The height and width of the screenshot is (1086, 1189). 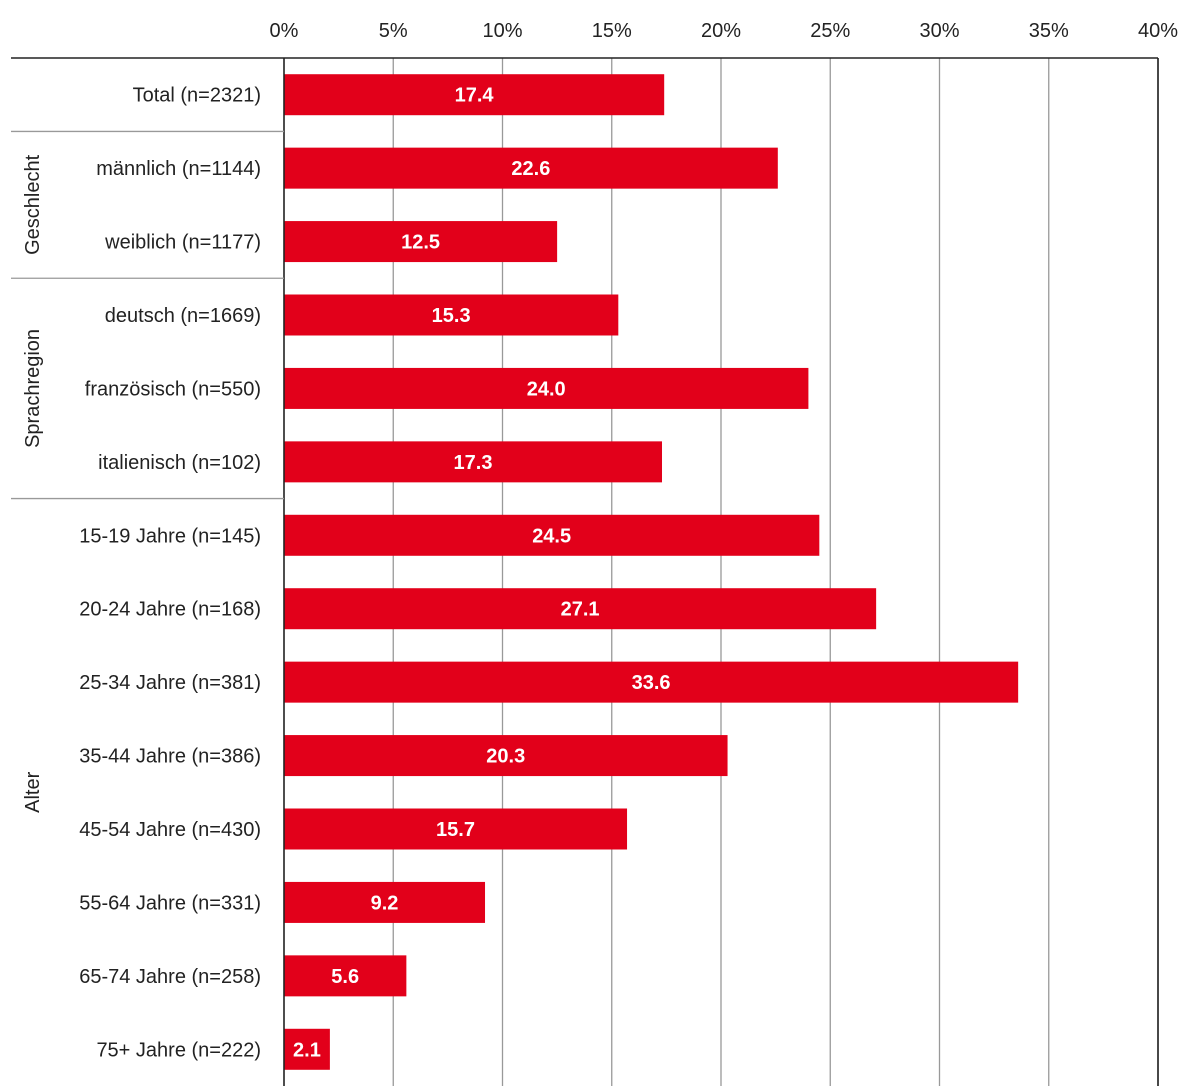 I want to click on category-label: französisch (n=550), so click(x=173, y=389).